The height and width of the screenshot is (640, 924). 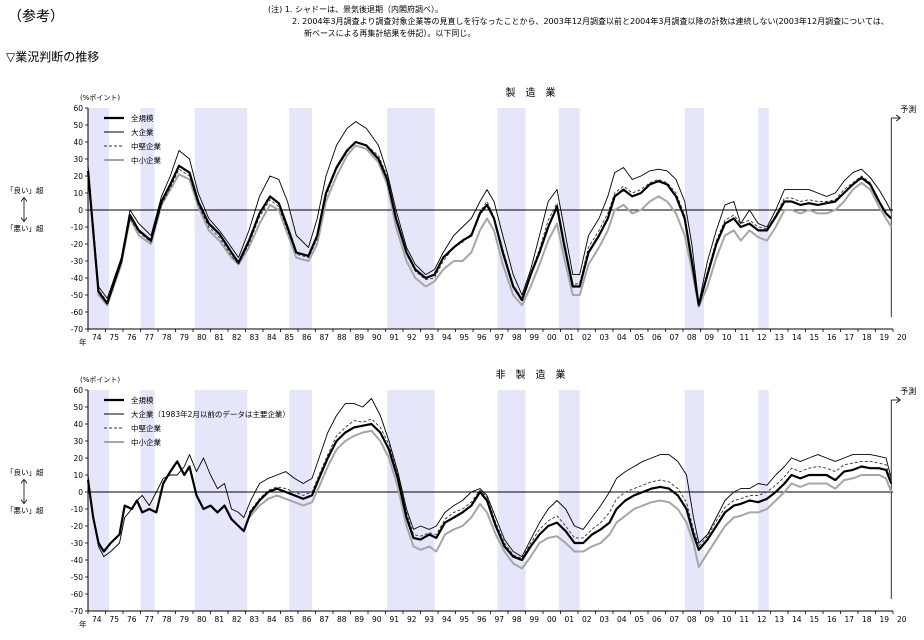 What do you see at coordinates (534, 619) in the screenshot?
I see `x-tick-label: 99` at bounding box center [534, 619].